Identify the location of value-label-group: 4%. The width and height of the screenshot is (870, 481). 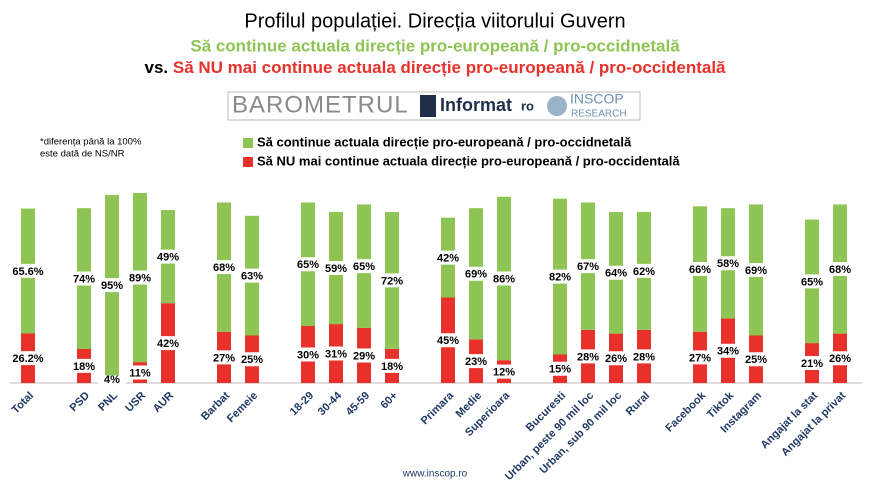
(112, 379).